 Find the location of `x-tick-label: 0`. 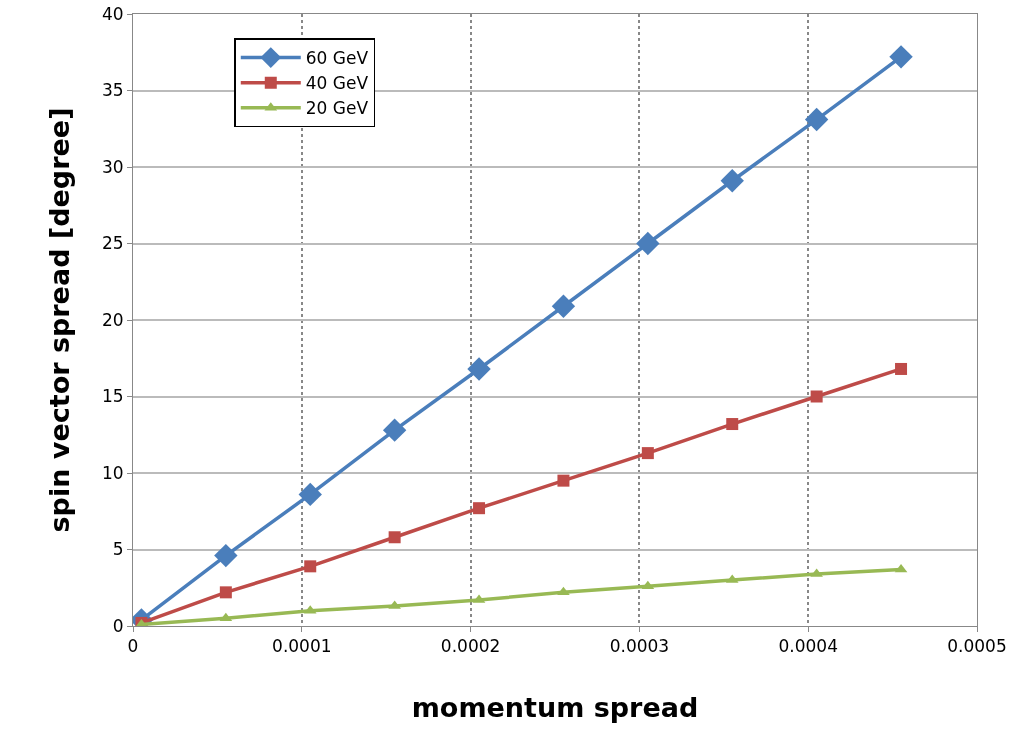

x-tick-label: 0 is located at coordinates (133, 646).